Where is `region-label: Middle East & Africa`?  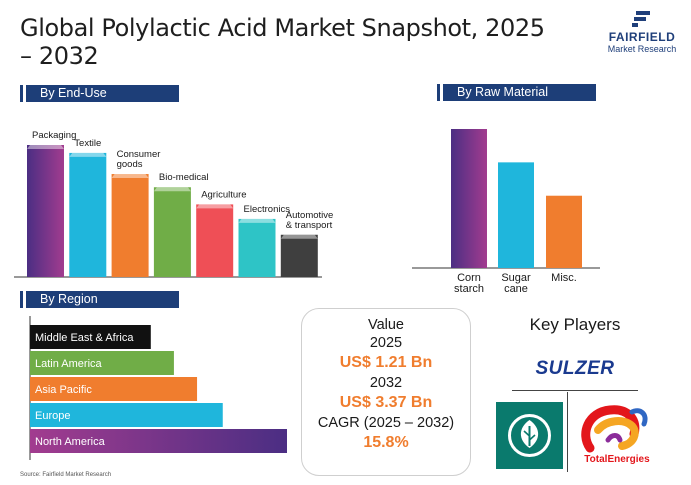
region-label: Middle East & Africa is located at coordinates (84, 338).